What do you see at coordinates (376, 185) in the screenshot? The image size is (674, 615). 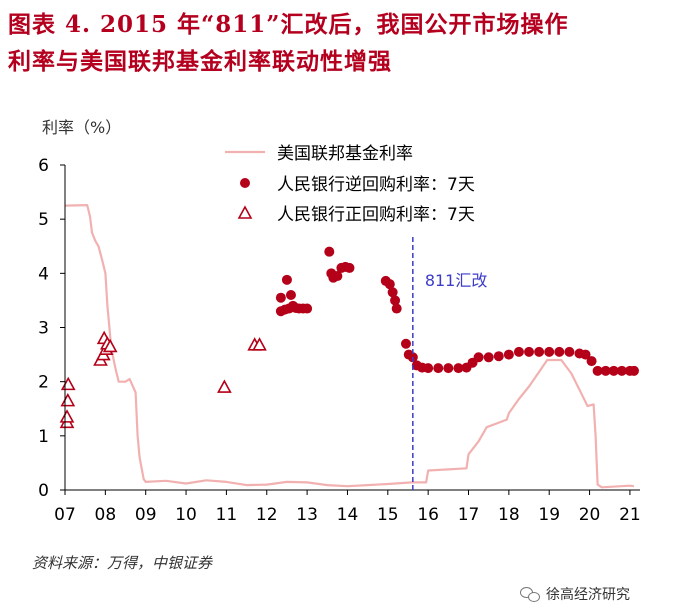 I see `legend-label: 人民银行逆回购利率：7天` at bounding box center [376, 185].